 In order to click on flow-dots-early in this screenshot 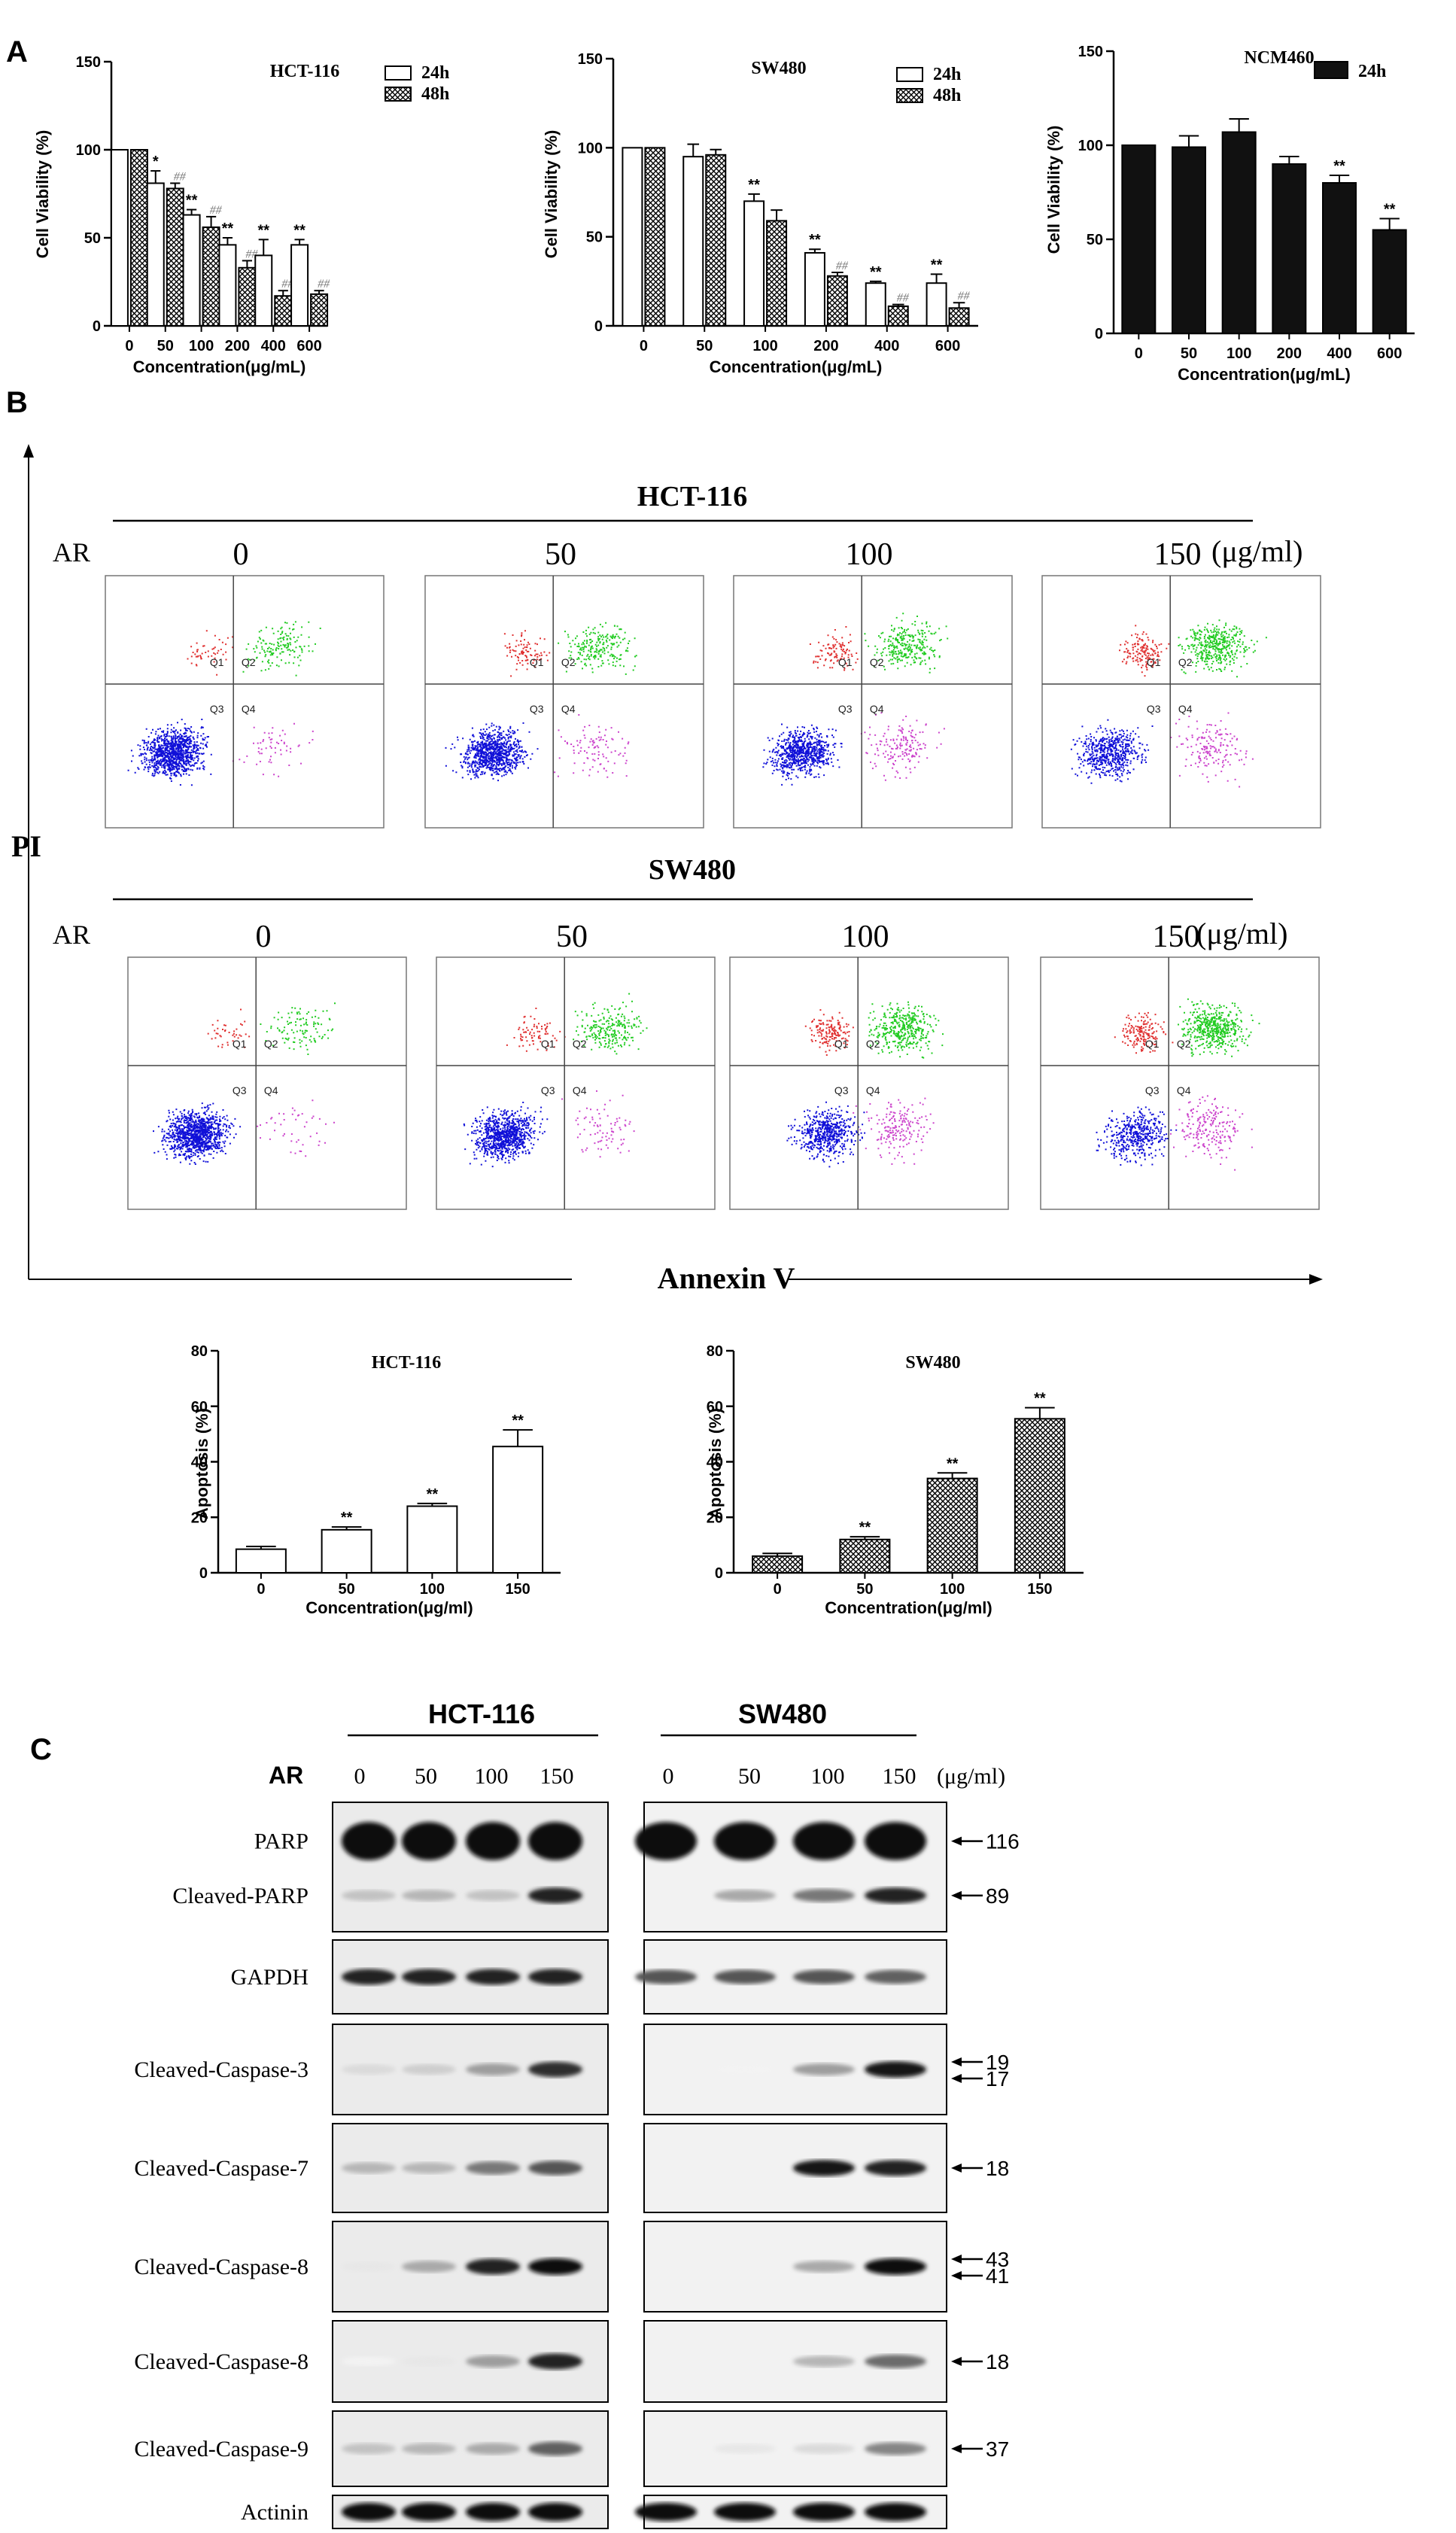, I will do `click(894, 1131)`.